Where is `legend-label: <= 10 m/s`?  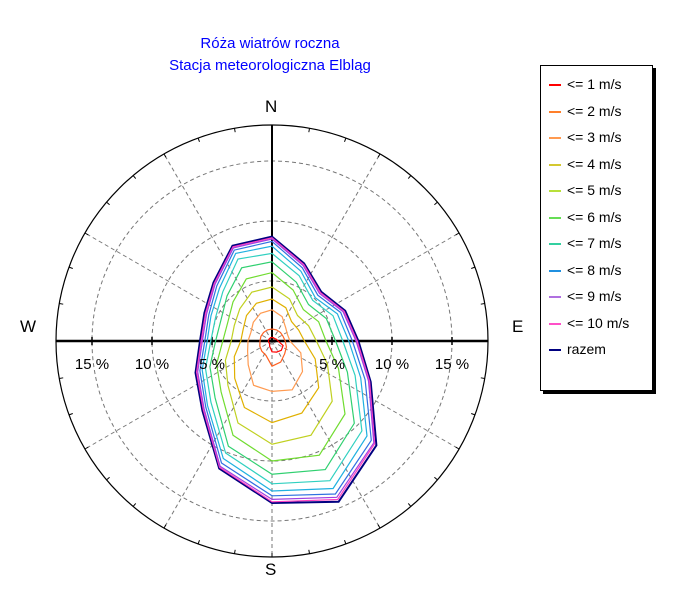 legend-label: <= 10 m/s is located at coordinates (598, 322).